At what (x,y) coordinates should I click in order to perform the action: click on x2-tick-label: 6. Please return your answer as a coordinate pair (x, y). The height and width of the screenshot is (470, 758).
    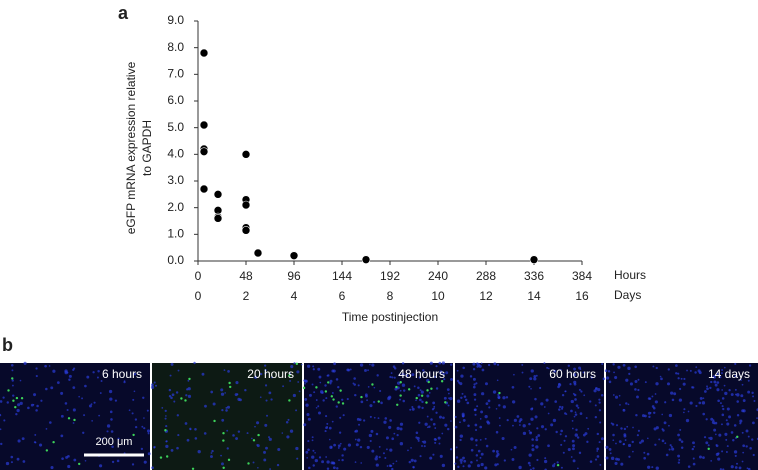
    Looking at the image, I should click on (342, 296).